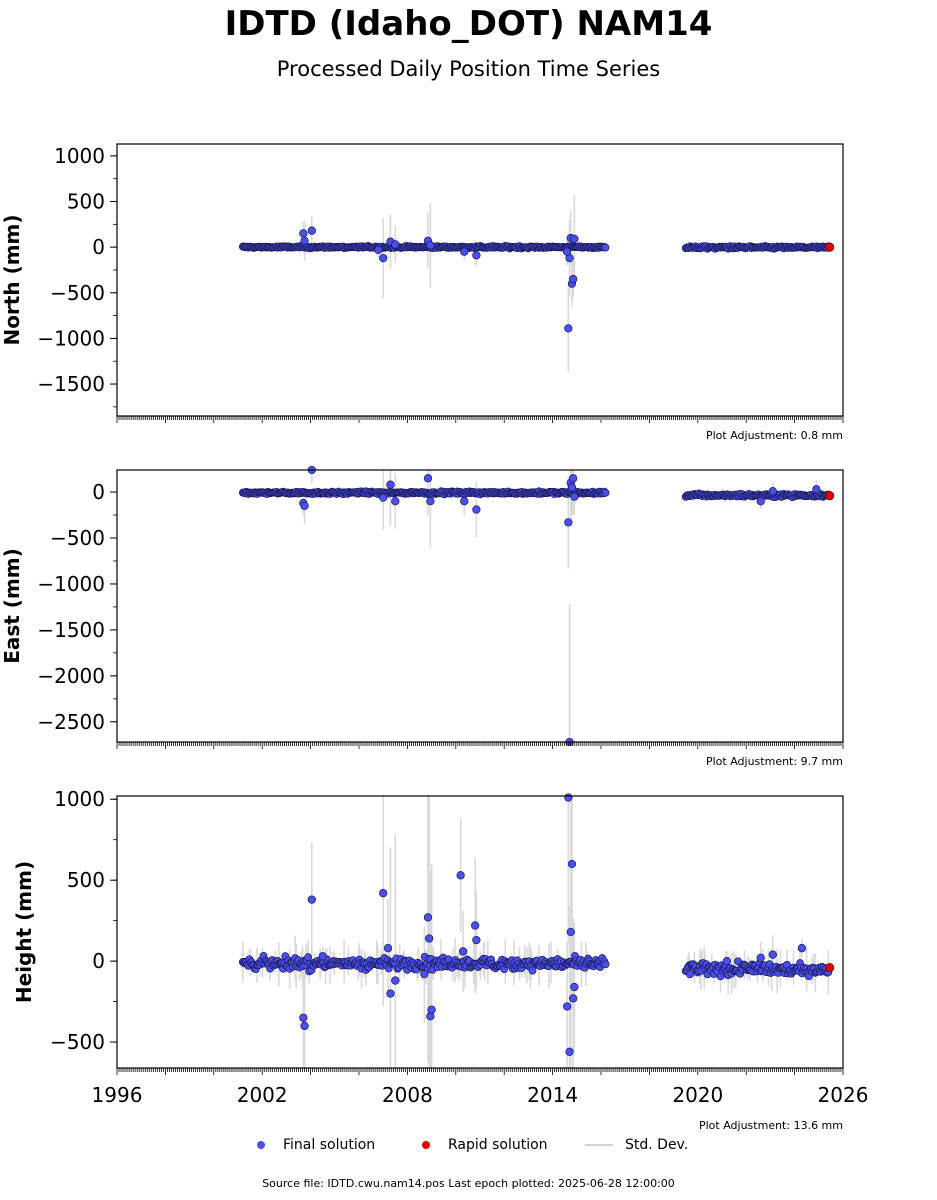 This screenshot has height=1200, width=937. I want to click on height-points, so click(536, 924).